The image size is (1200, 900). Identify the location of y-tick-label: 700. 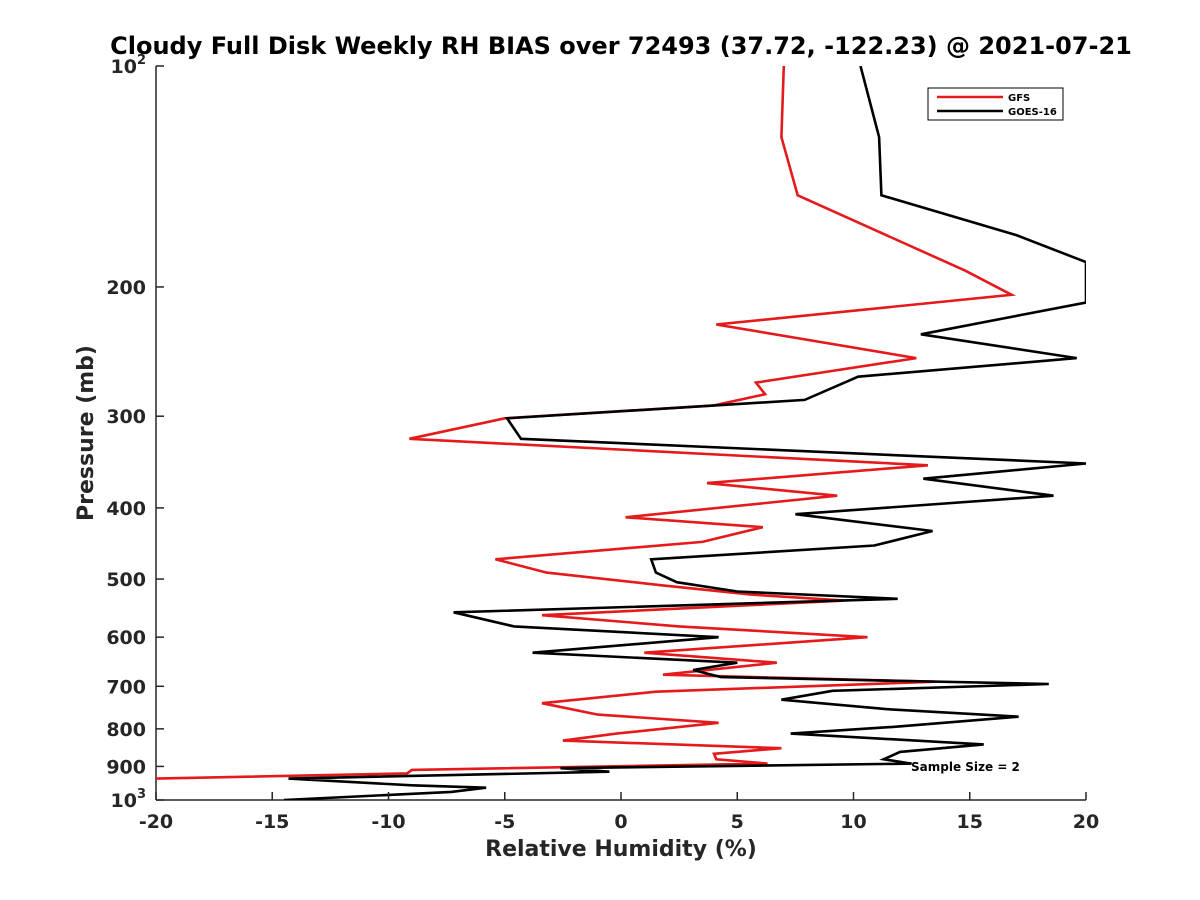
(126, 687).